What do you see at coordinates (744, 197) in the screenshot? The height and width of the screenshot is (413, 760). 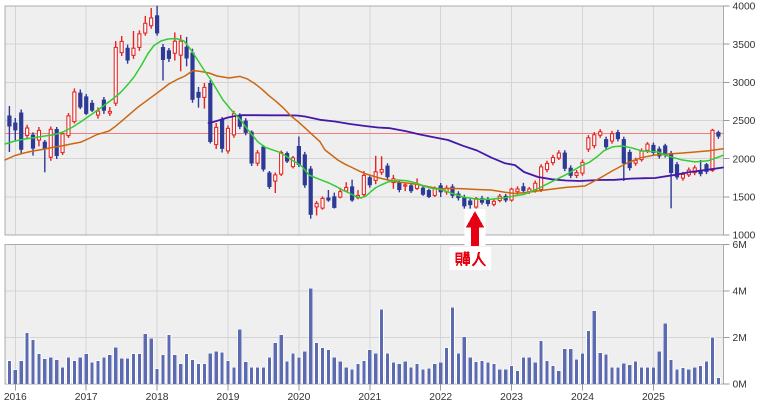 I see `svg-text: 1500` at bounding box center [744, 197].